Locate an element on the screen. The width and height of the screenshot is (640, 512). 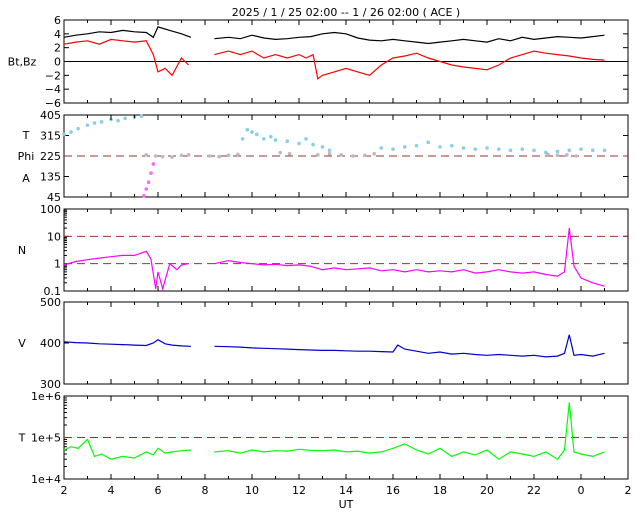
y-tick-label: 2 is located at coordinates (57, 48).